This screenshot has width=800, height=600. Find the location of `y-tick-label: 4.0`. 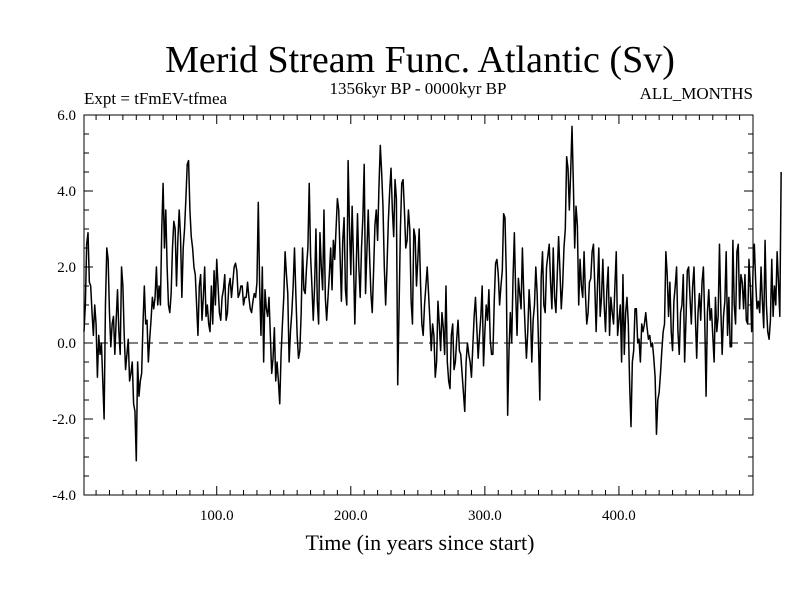

y-tick-label: 4.0 is located at coordinates (66, 192).